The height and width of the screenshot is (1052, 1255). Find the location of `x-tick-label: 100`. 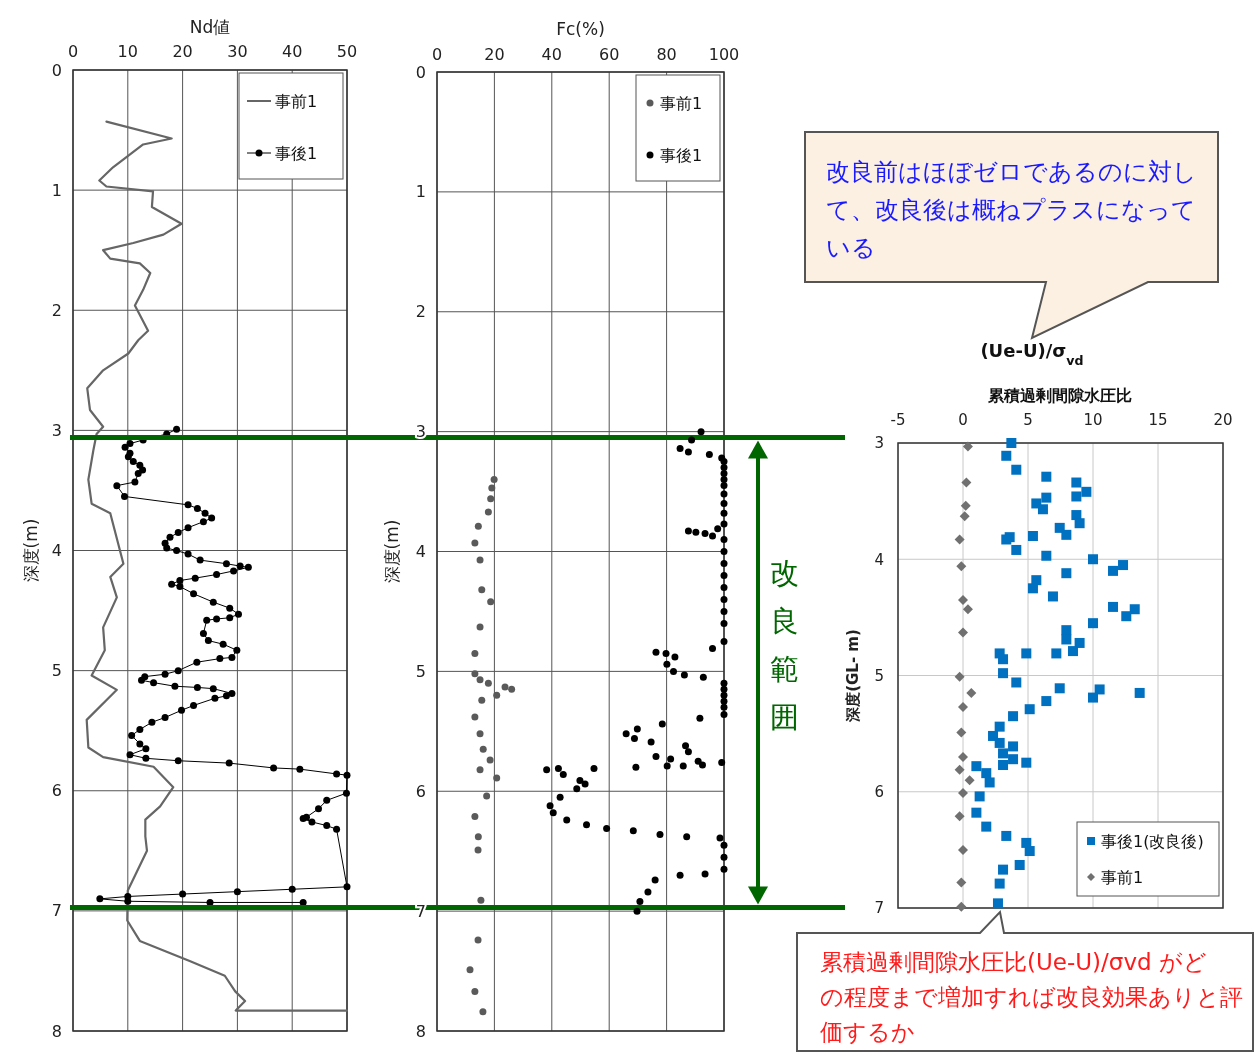

x-tick-label: 100 is located at coordinates (724, 54).